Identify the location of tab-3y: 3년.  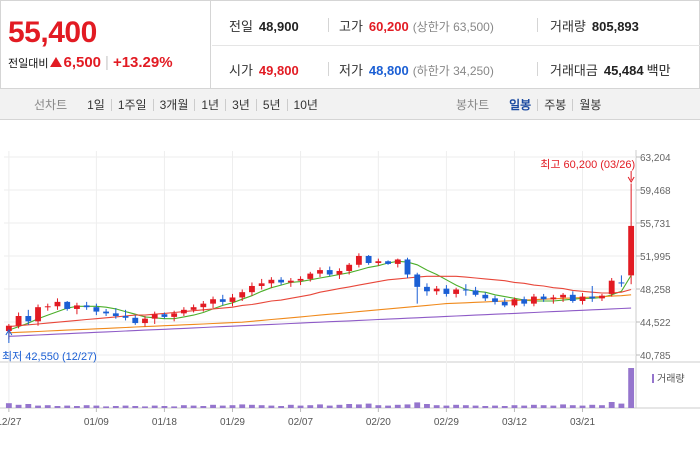
(240, 104).